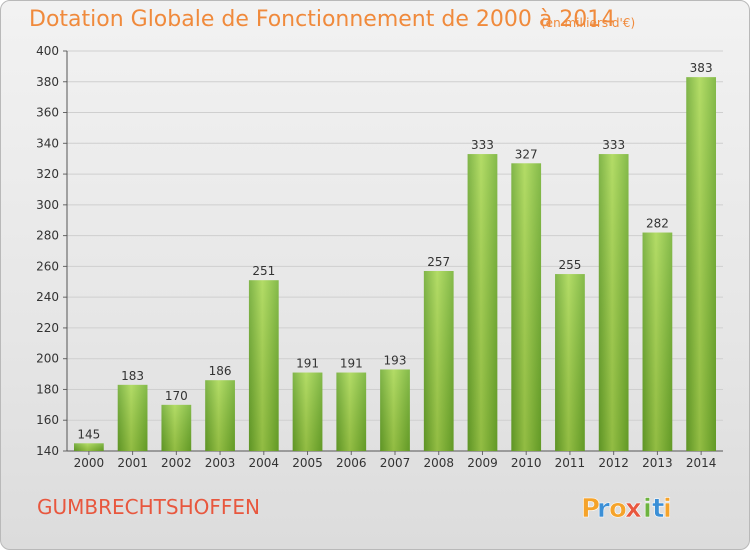 This screenshot has height=550, width=750. What do you see at coordinates (590, 509) in the screenshot?
I see `logo-letter: P` at bounding box center [590, 509].